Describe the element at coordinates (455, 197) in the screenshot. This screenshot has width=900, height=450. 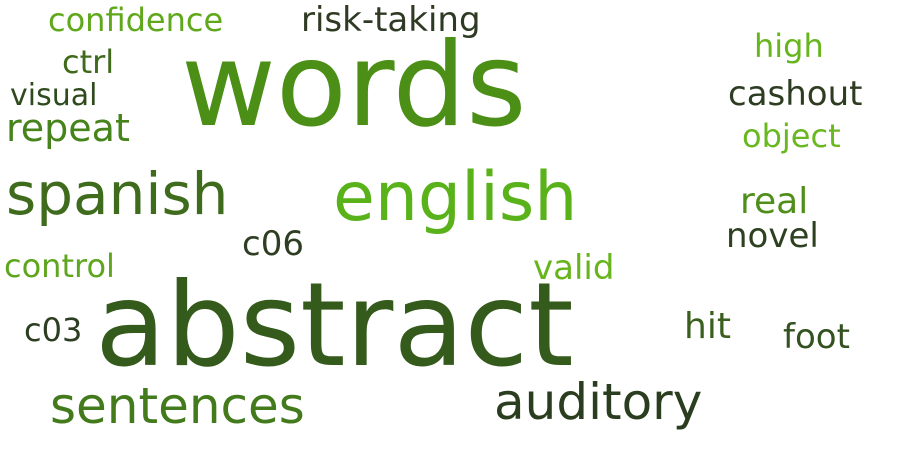
I see `word-english: english` at that location.